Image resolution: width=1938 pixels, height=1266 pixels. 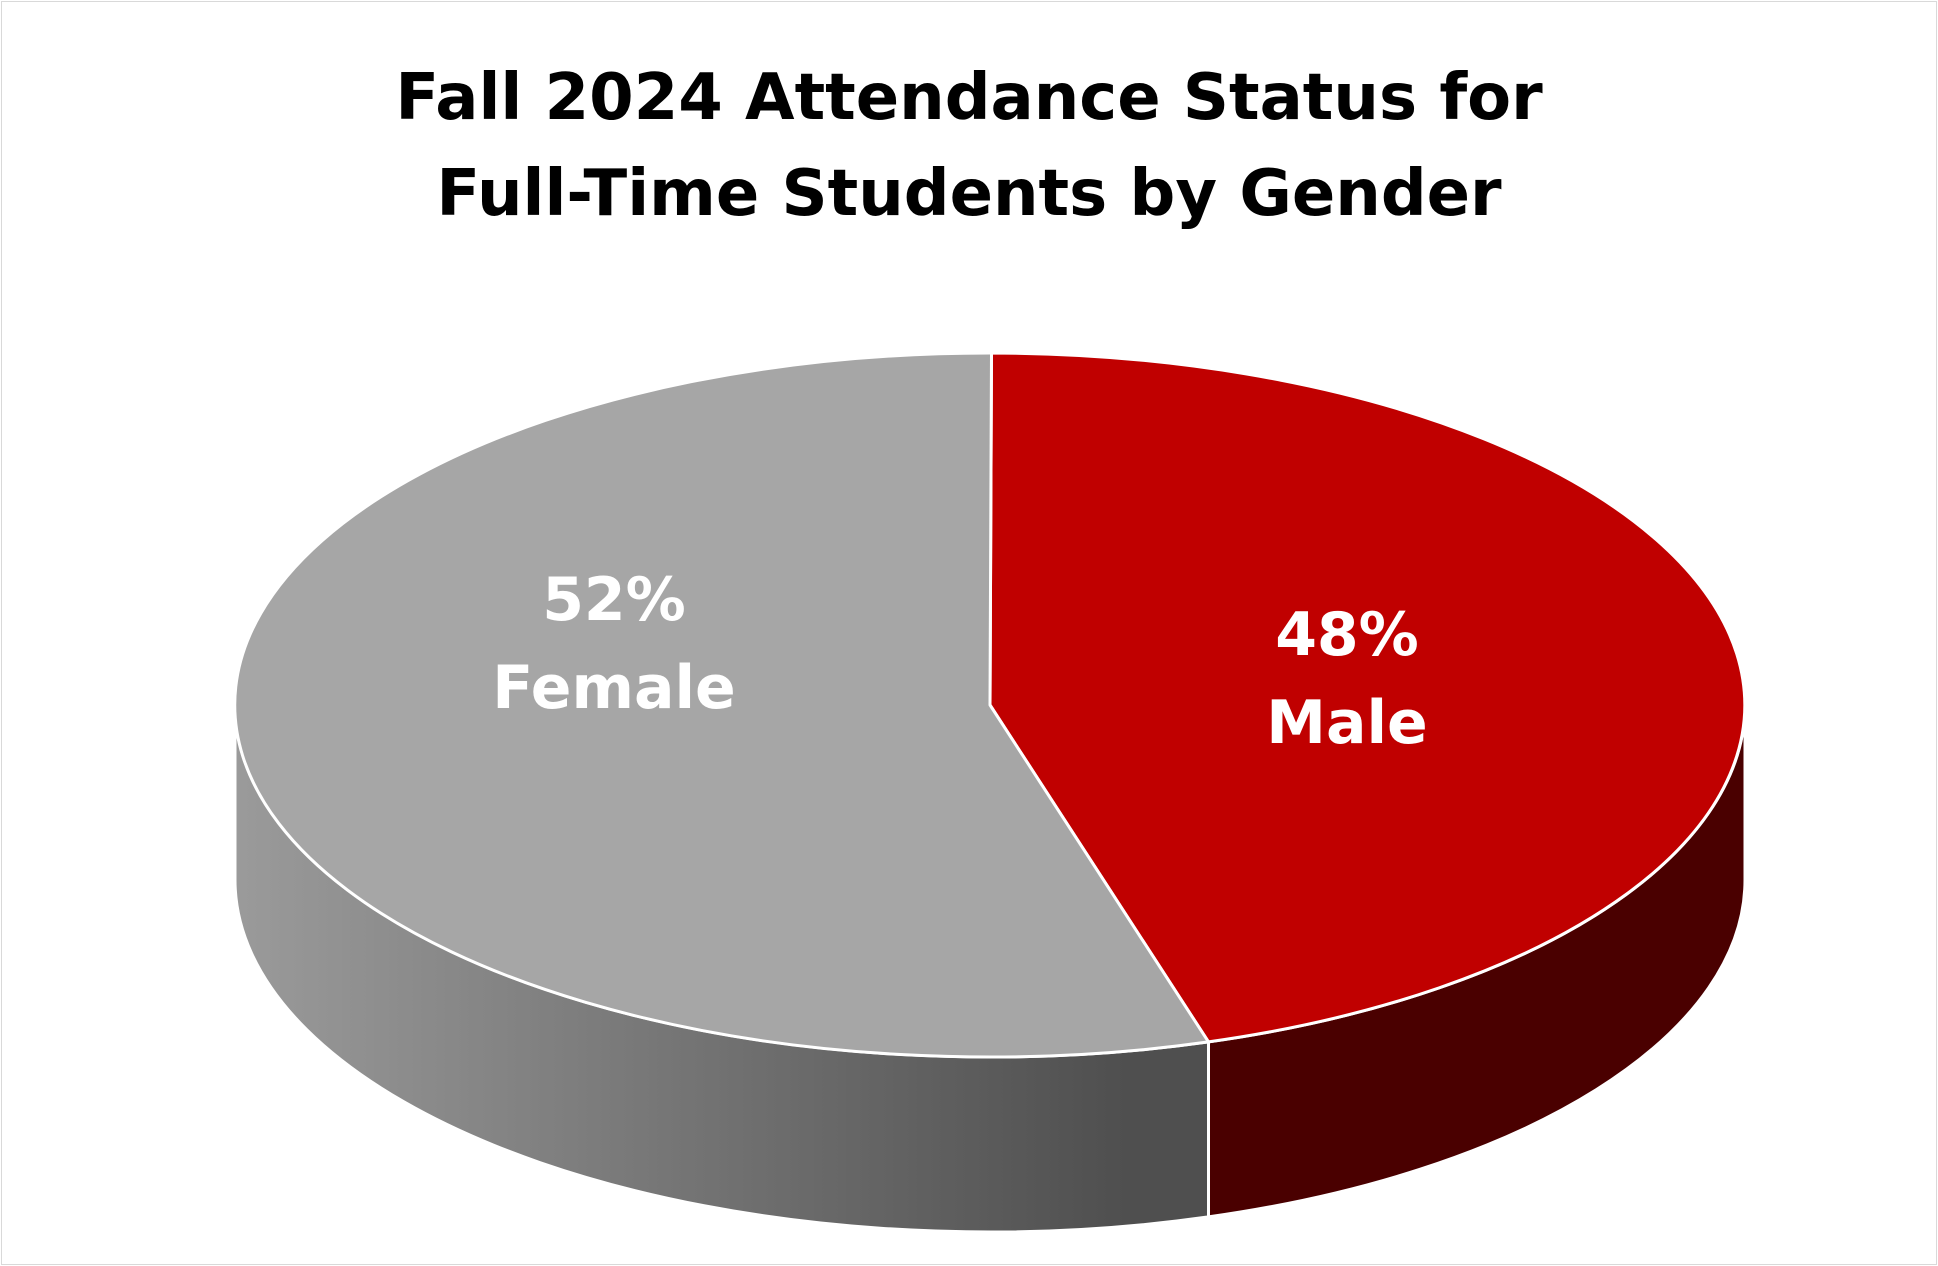 I want to click on data-label-value-male: 48%, so click(x=1347, y=635).